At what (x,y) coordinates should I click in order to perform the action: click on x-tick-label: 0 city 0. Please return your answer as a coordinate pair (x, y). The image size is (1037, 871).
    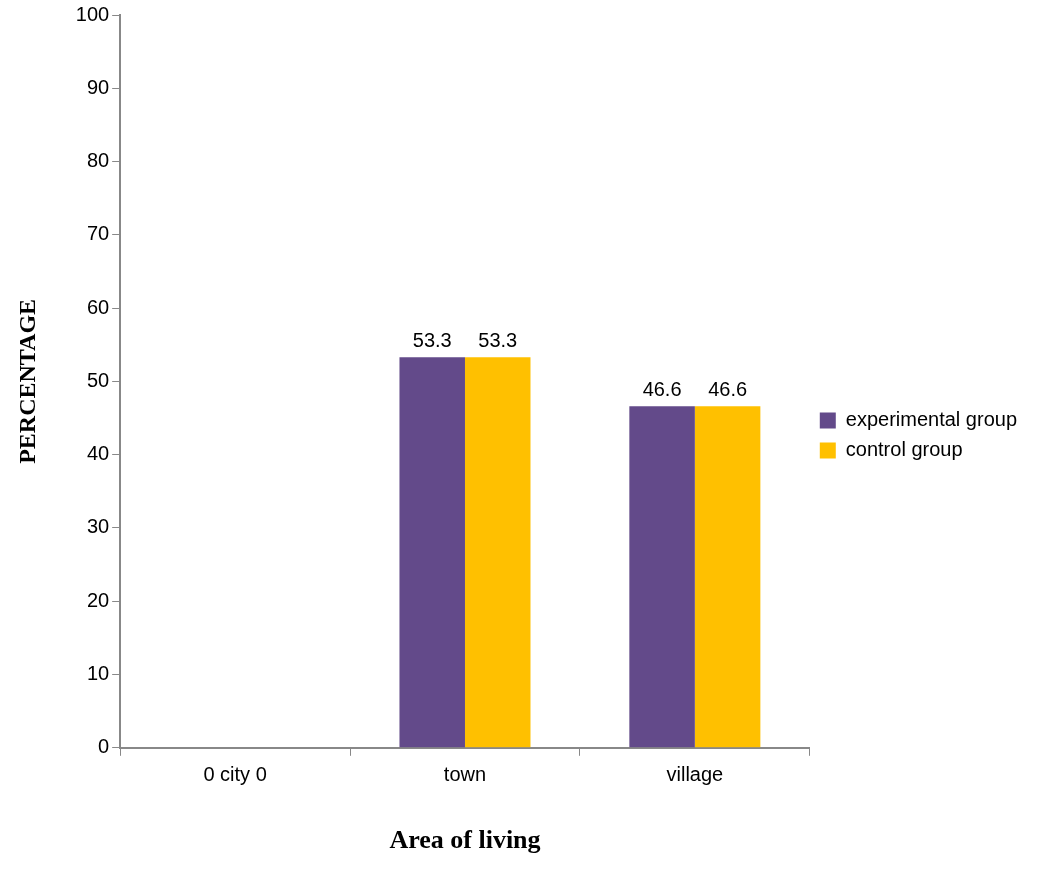
    Looking at the image, I should click on (235, 774).